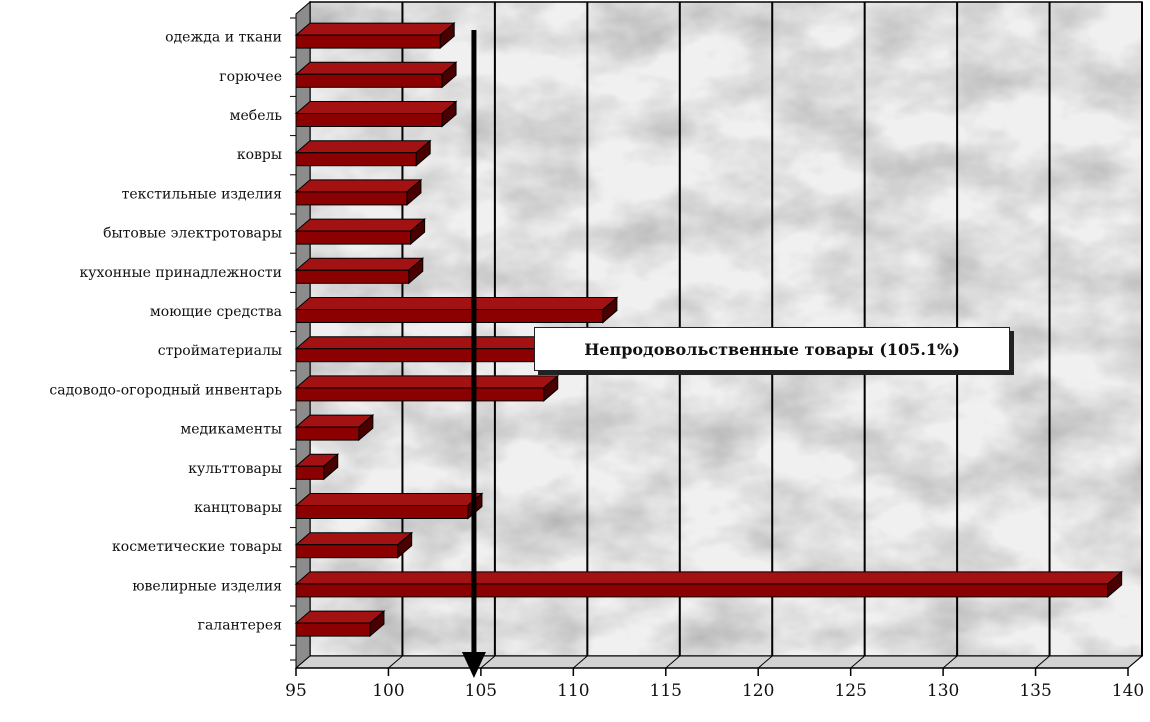 Image resolution: width=1150 pixels, height=722 pixels. I want to click on category-label: галантерея, so click(240, 626).